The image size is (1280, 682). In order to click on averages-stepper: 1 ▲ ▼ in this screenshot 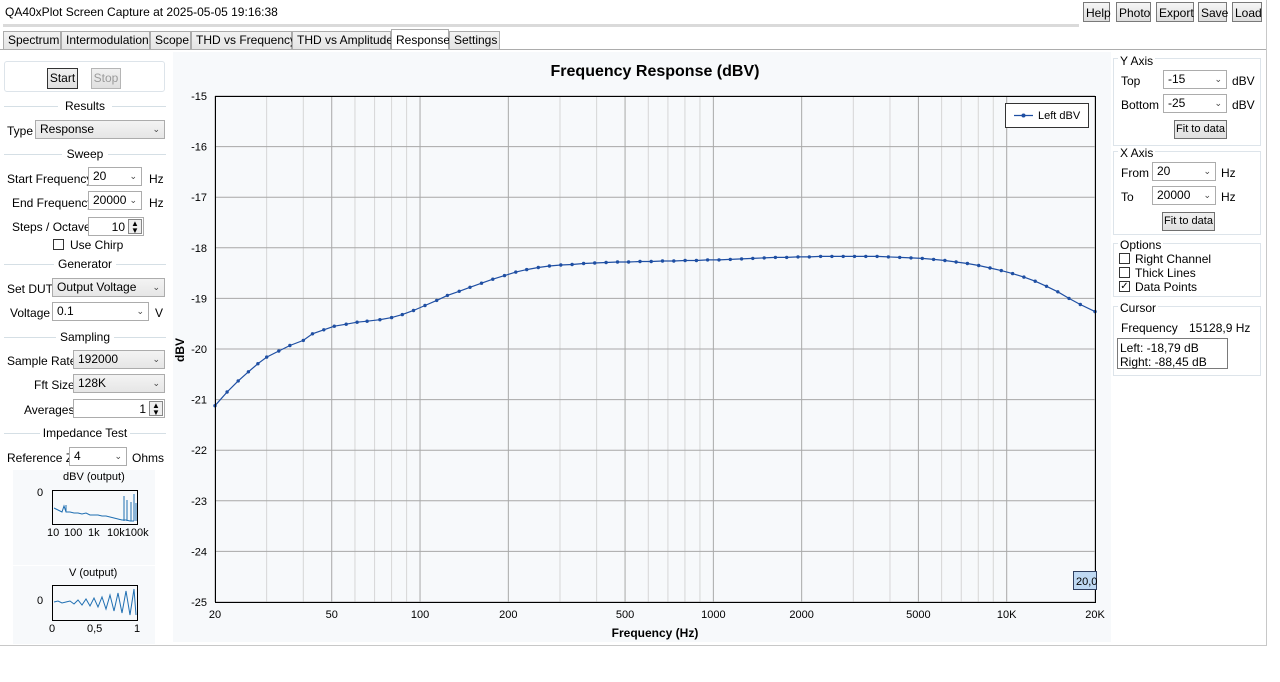, I will do `click(119, 408)`.